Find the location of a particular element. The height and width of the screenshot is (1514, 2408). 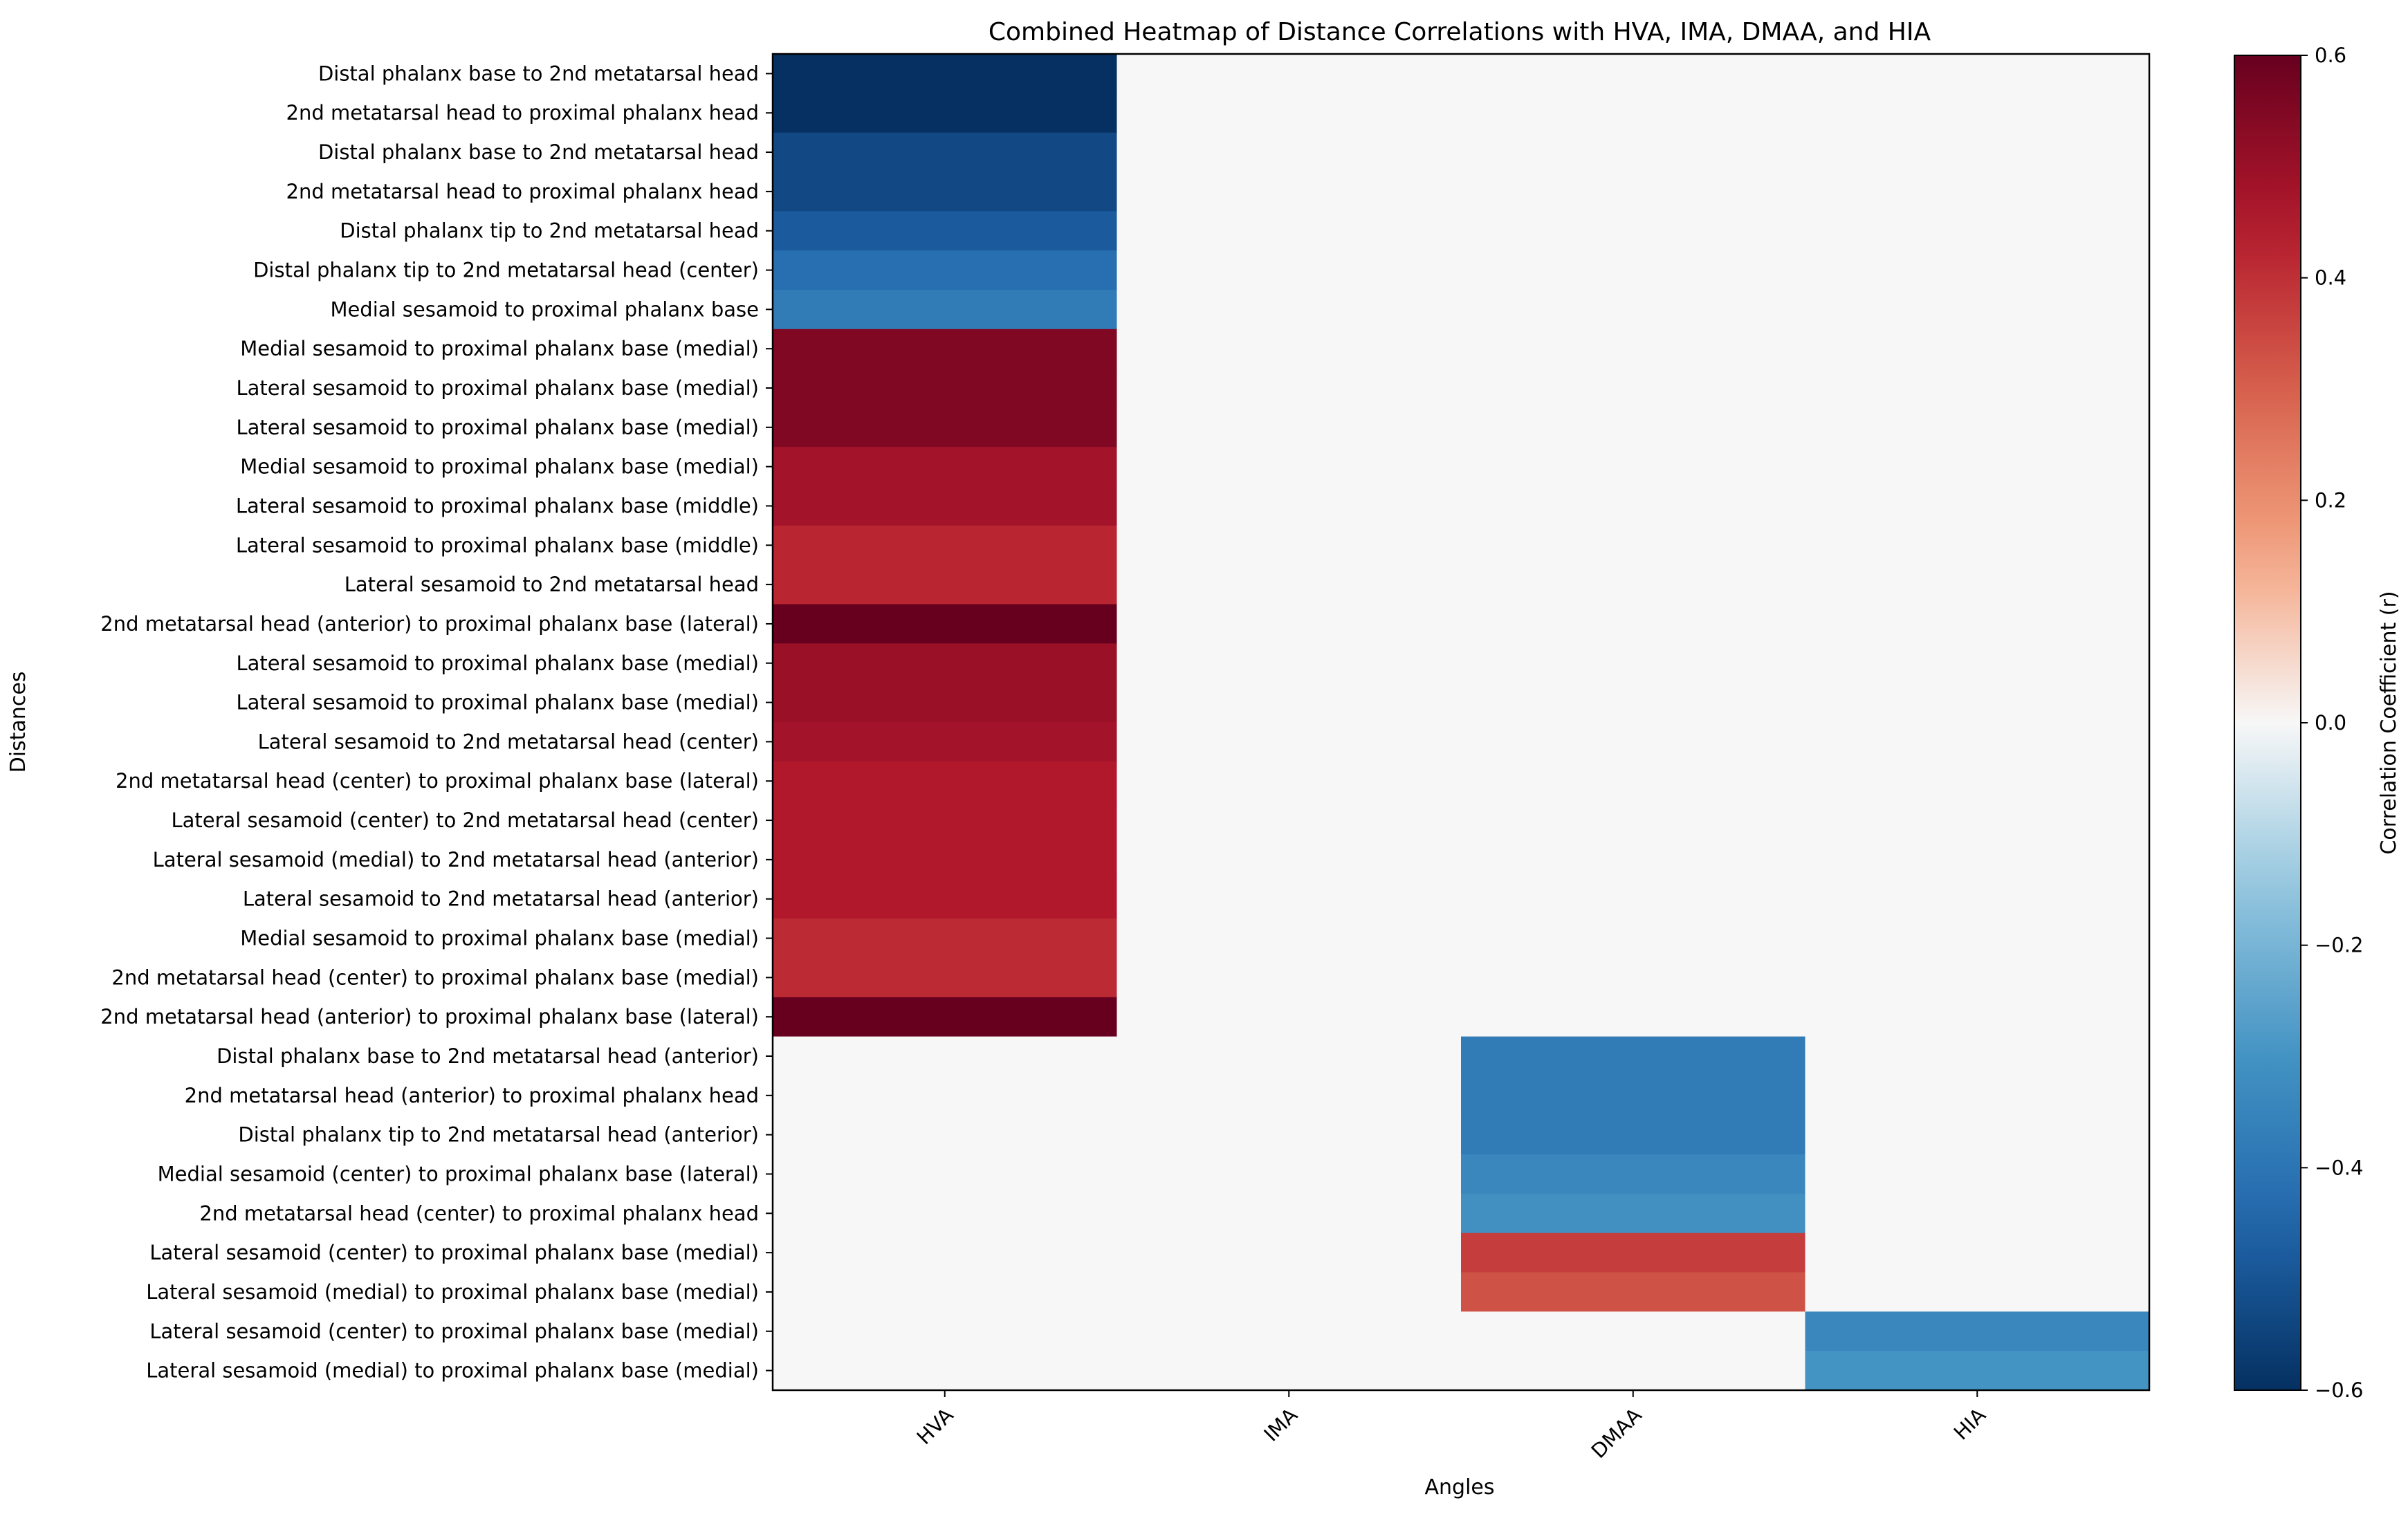

x-tick-label: IMA is located at coordinates (1280, 1424).